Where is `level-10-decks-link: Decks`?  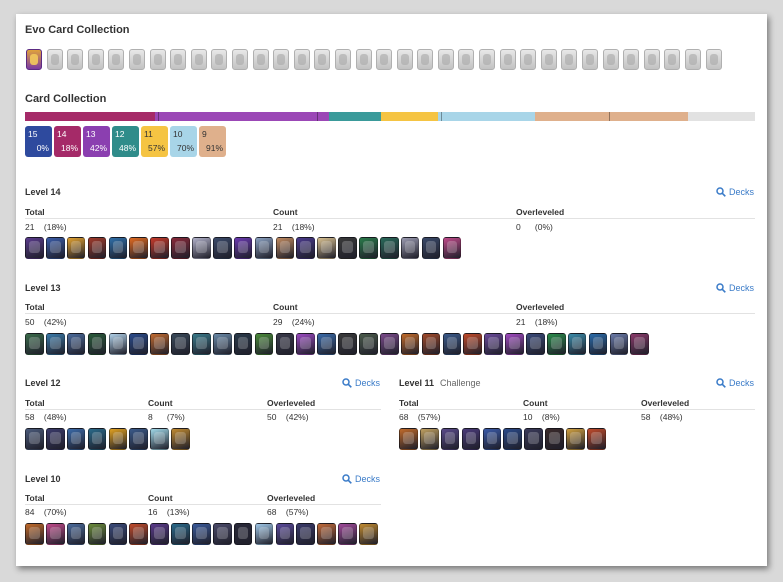
level-10-decks-link: Decks is located at coordinates (361, 479).